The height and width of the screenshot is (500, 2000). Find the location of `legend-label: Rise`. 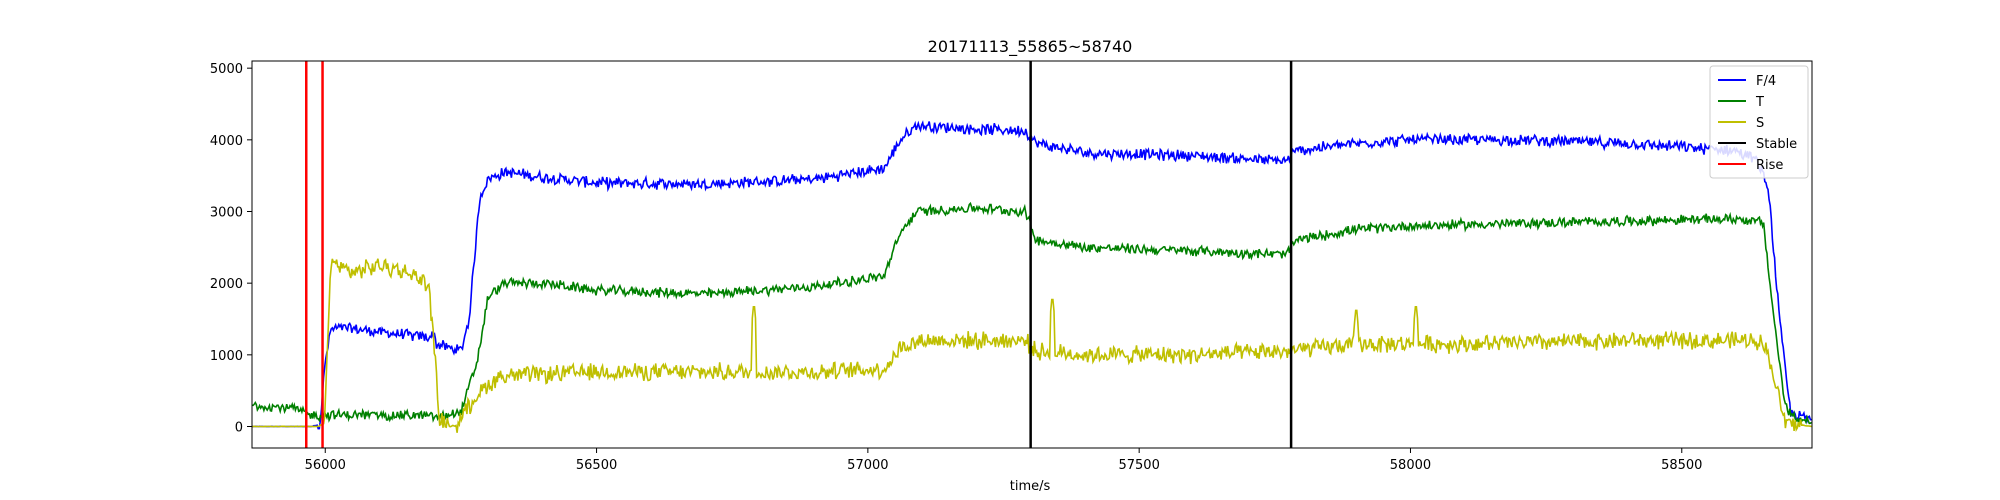

legend-label: Rise is located at coordinates (1769, 165).